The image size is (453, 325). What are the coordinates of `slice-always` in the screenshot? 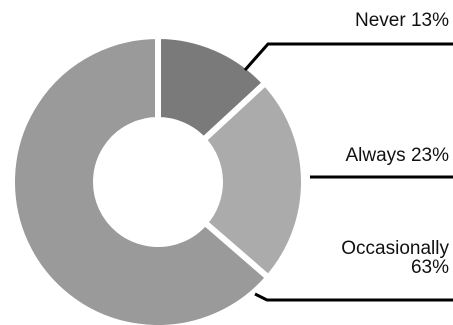 It's located at (253, 180).